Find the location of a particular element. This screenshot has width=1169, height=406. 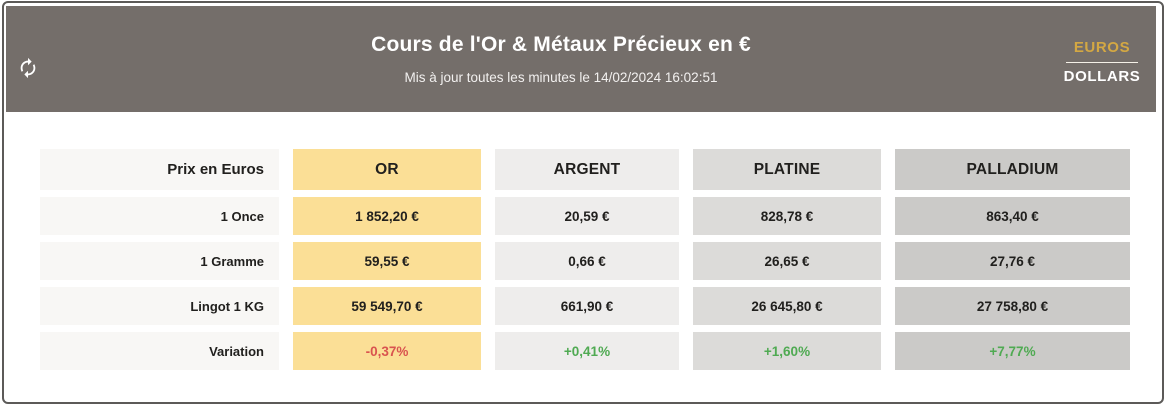

refresh-icon is located at coordinates (28, 69).